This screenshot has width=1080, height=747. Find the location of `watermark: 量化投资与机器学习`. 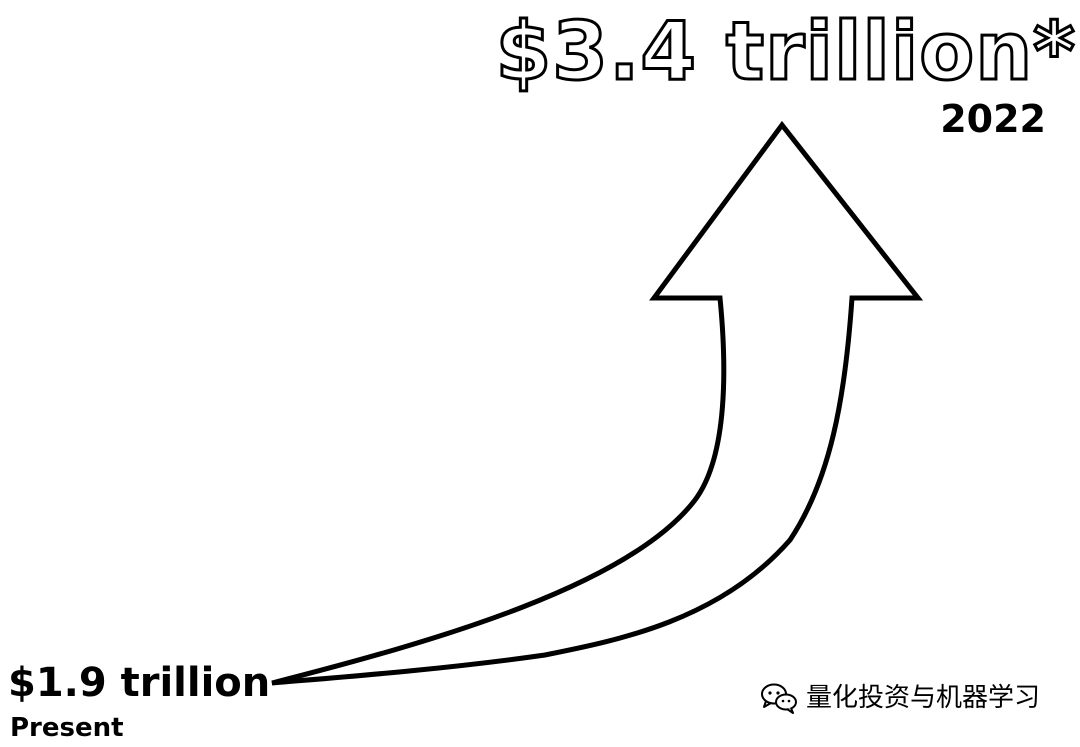

watermark: 量化投资与机器学习 is located at coordinates (900, 698).